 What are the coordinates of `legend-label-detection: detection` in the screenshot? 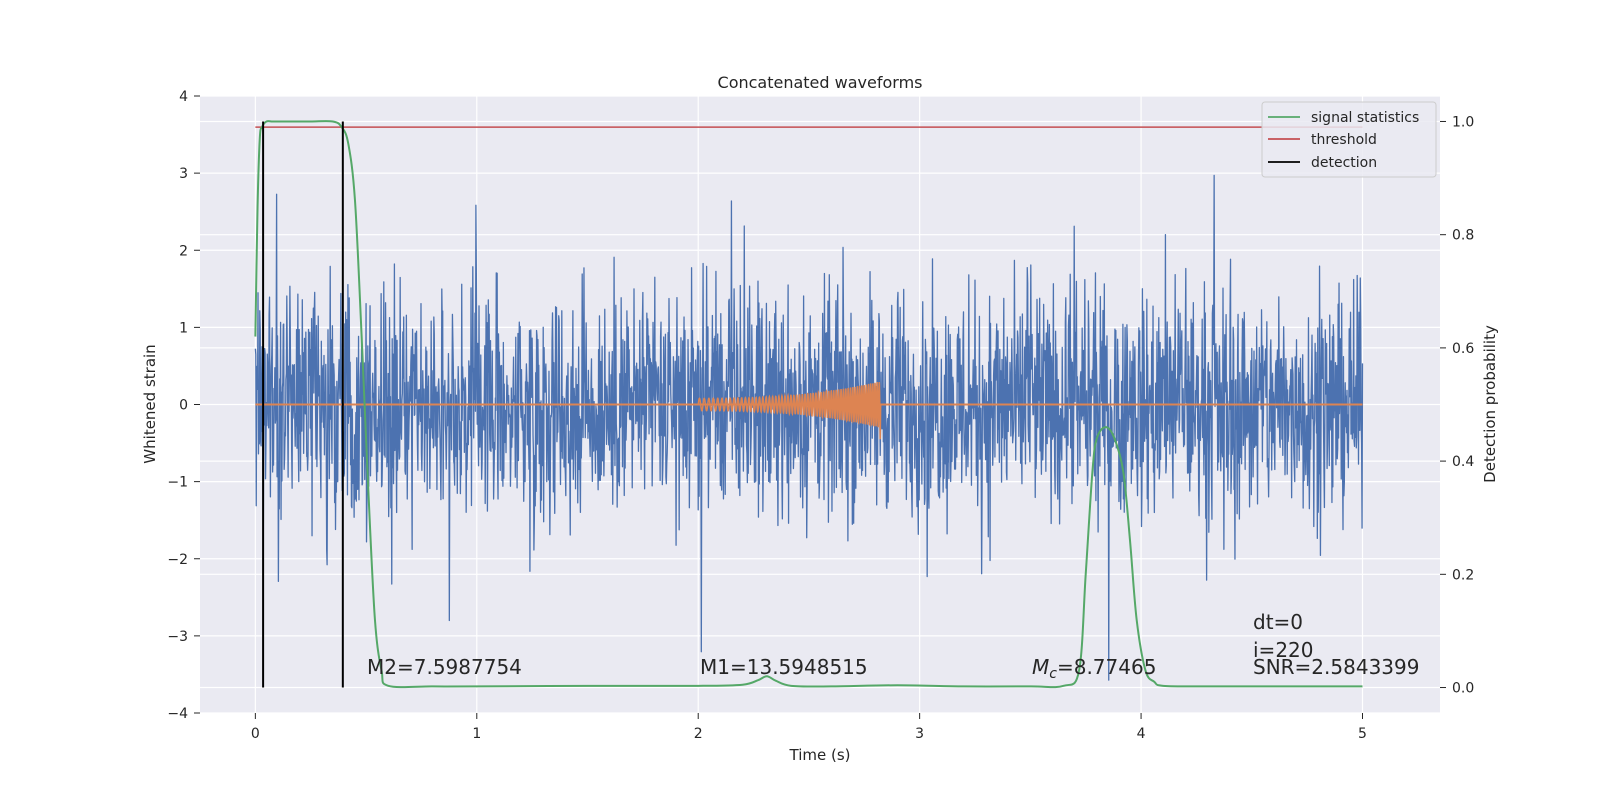 It's located at (1344, 163).